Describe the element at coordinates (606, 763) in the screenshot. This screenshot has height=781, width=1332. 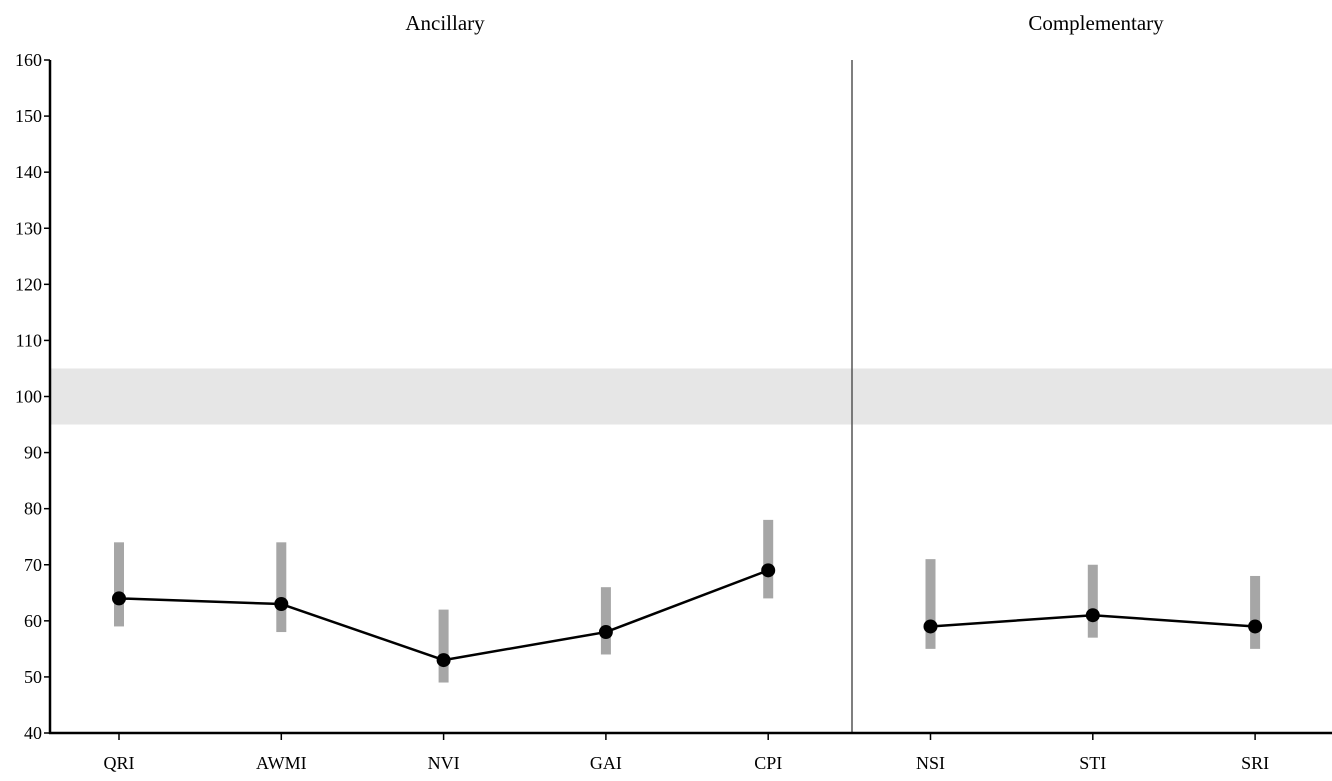
I see `x-tick-label: GAI` at that location.